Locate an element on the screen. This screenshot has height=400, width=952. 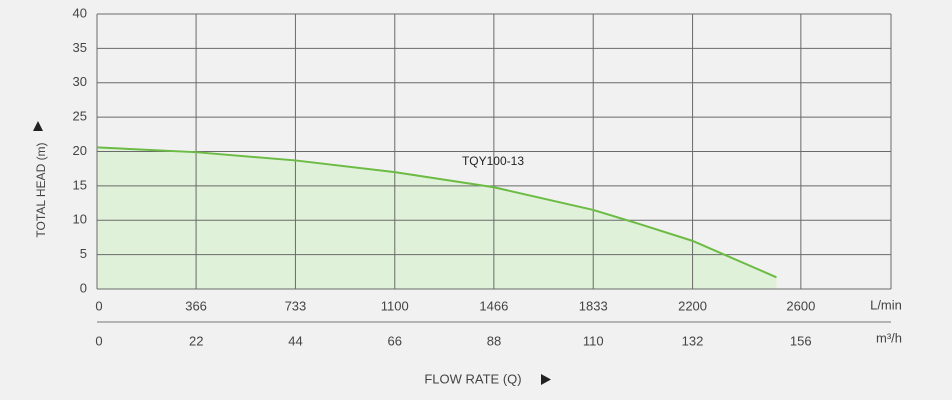
x-tick-label: 2600 is located at coordinates (800, 305).